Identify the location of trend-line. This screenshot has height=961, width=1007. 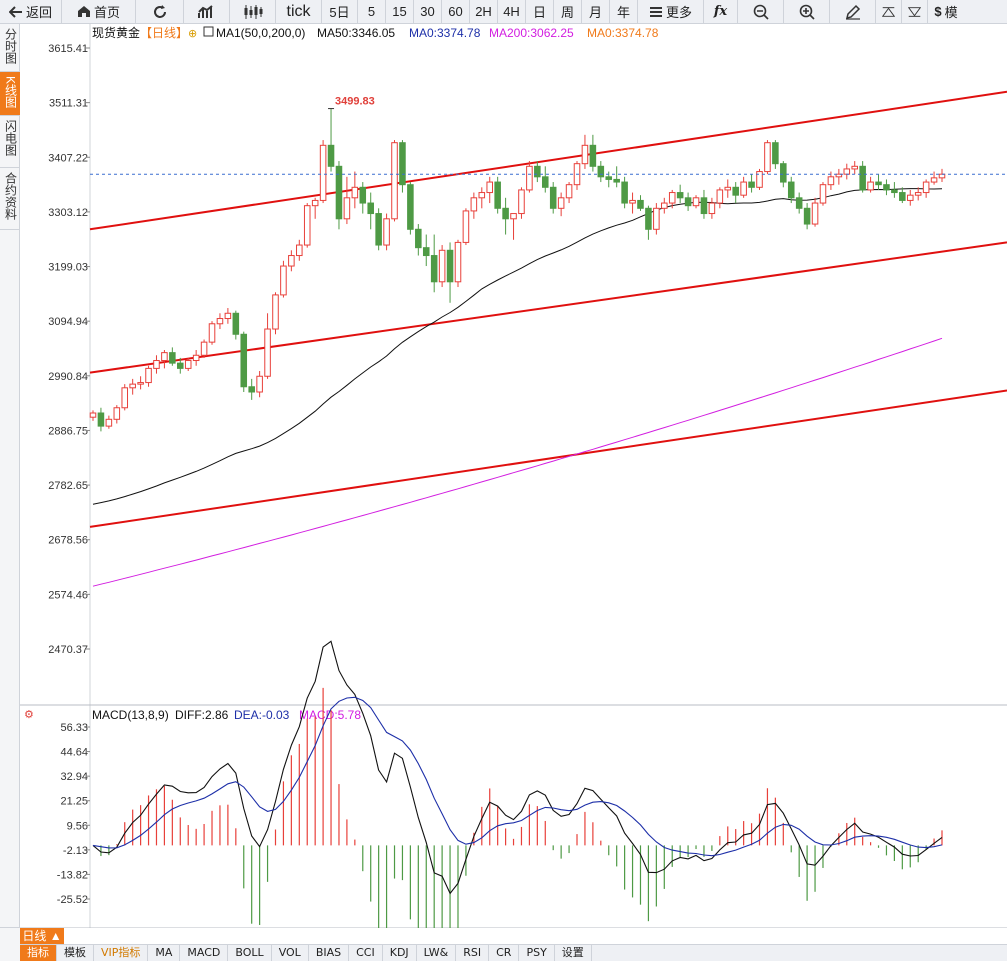
(548, 160).